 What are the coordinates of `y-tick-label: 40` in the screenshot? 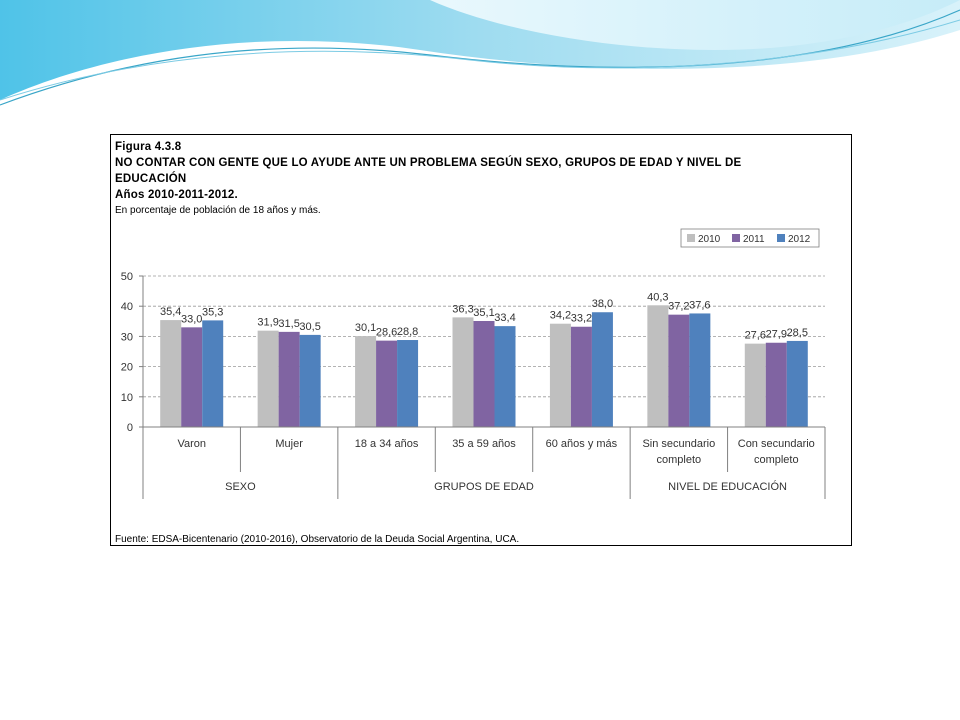 It's located at (127, 307).